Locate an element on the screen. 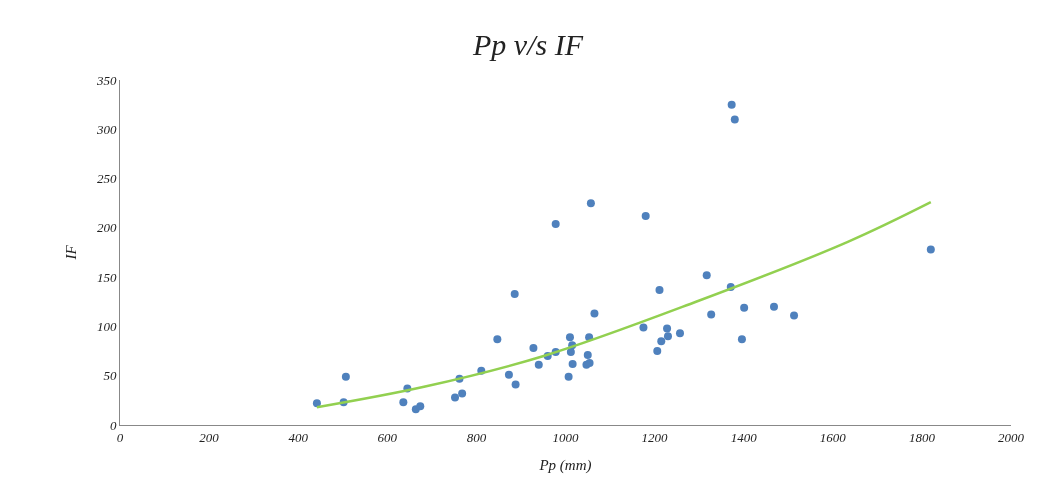  y-tick-label: 350 is located at coordinates (106, 80).